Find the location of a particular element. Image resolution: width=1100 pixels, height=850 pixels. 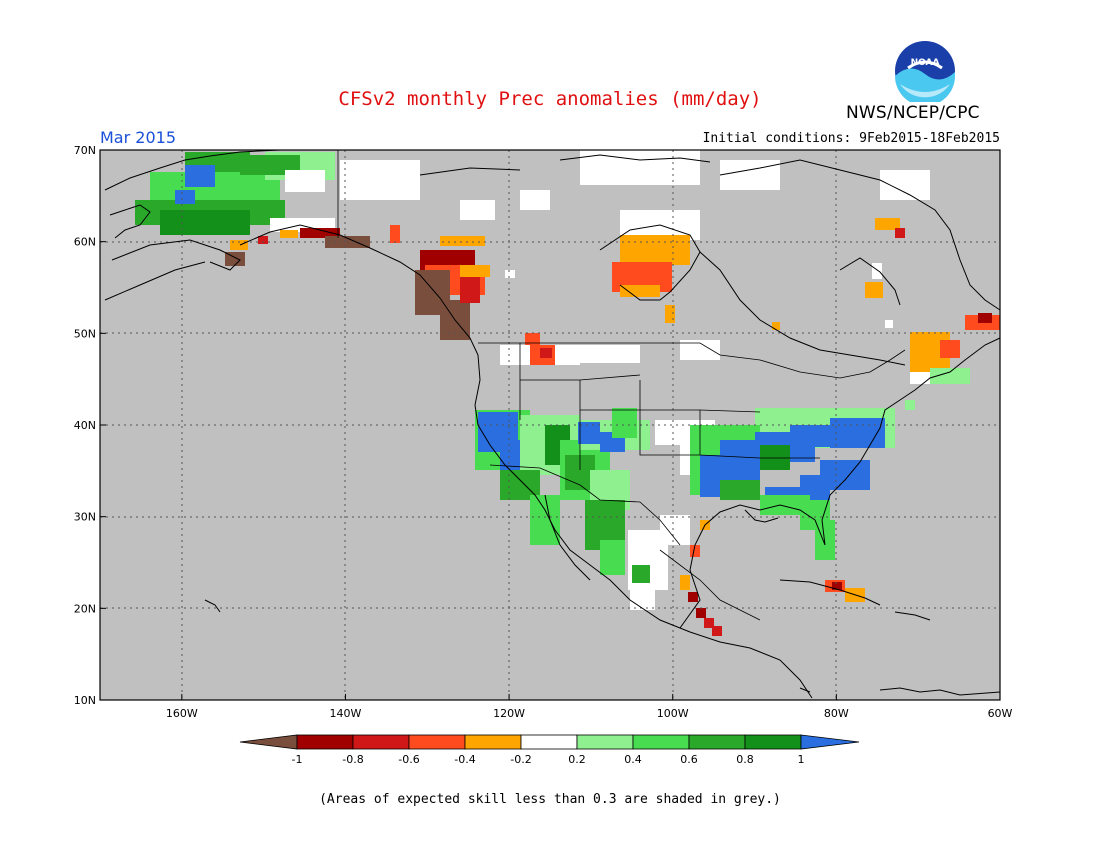

colorbar-left-arrow is located at coordinates (268, 742).